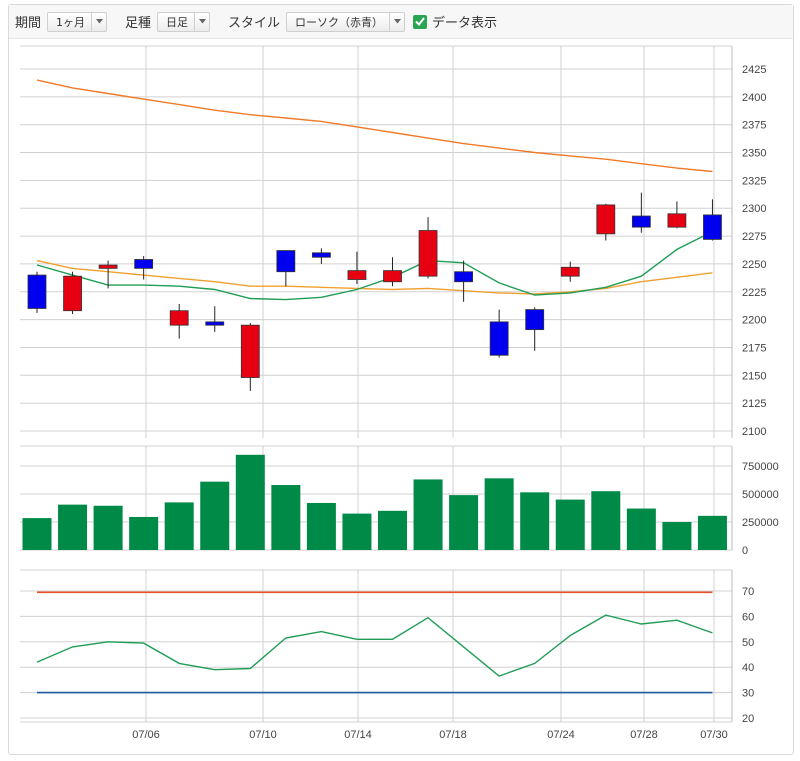  What do you see at coordinates (754, 181) in the screenshot?
I see `price-tick-label: 2325` at bounding box center [754, 181].